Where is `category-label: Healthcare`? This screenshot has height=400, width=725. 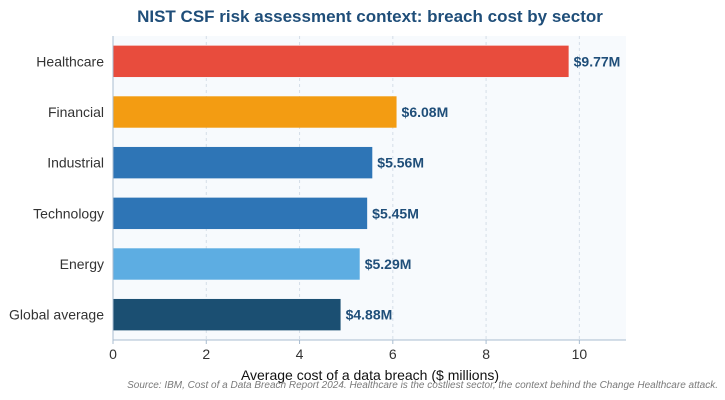
category-label: Healthcare is located at coordinates (70, 61).